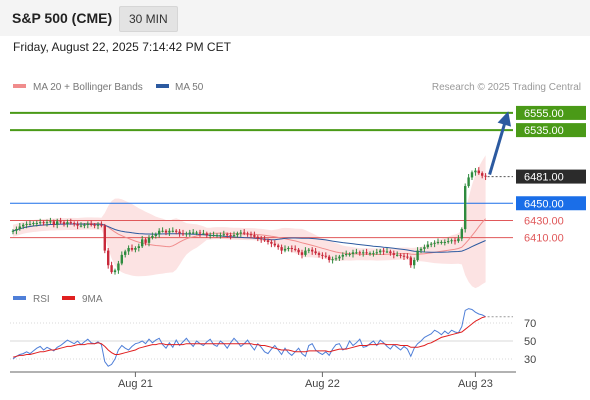  I want to click on rsi-legend-label: RSI, so click(41, 299).